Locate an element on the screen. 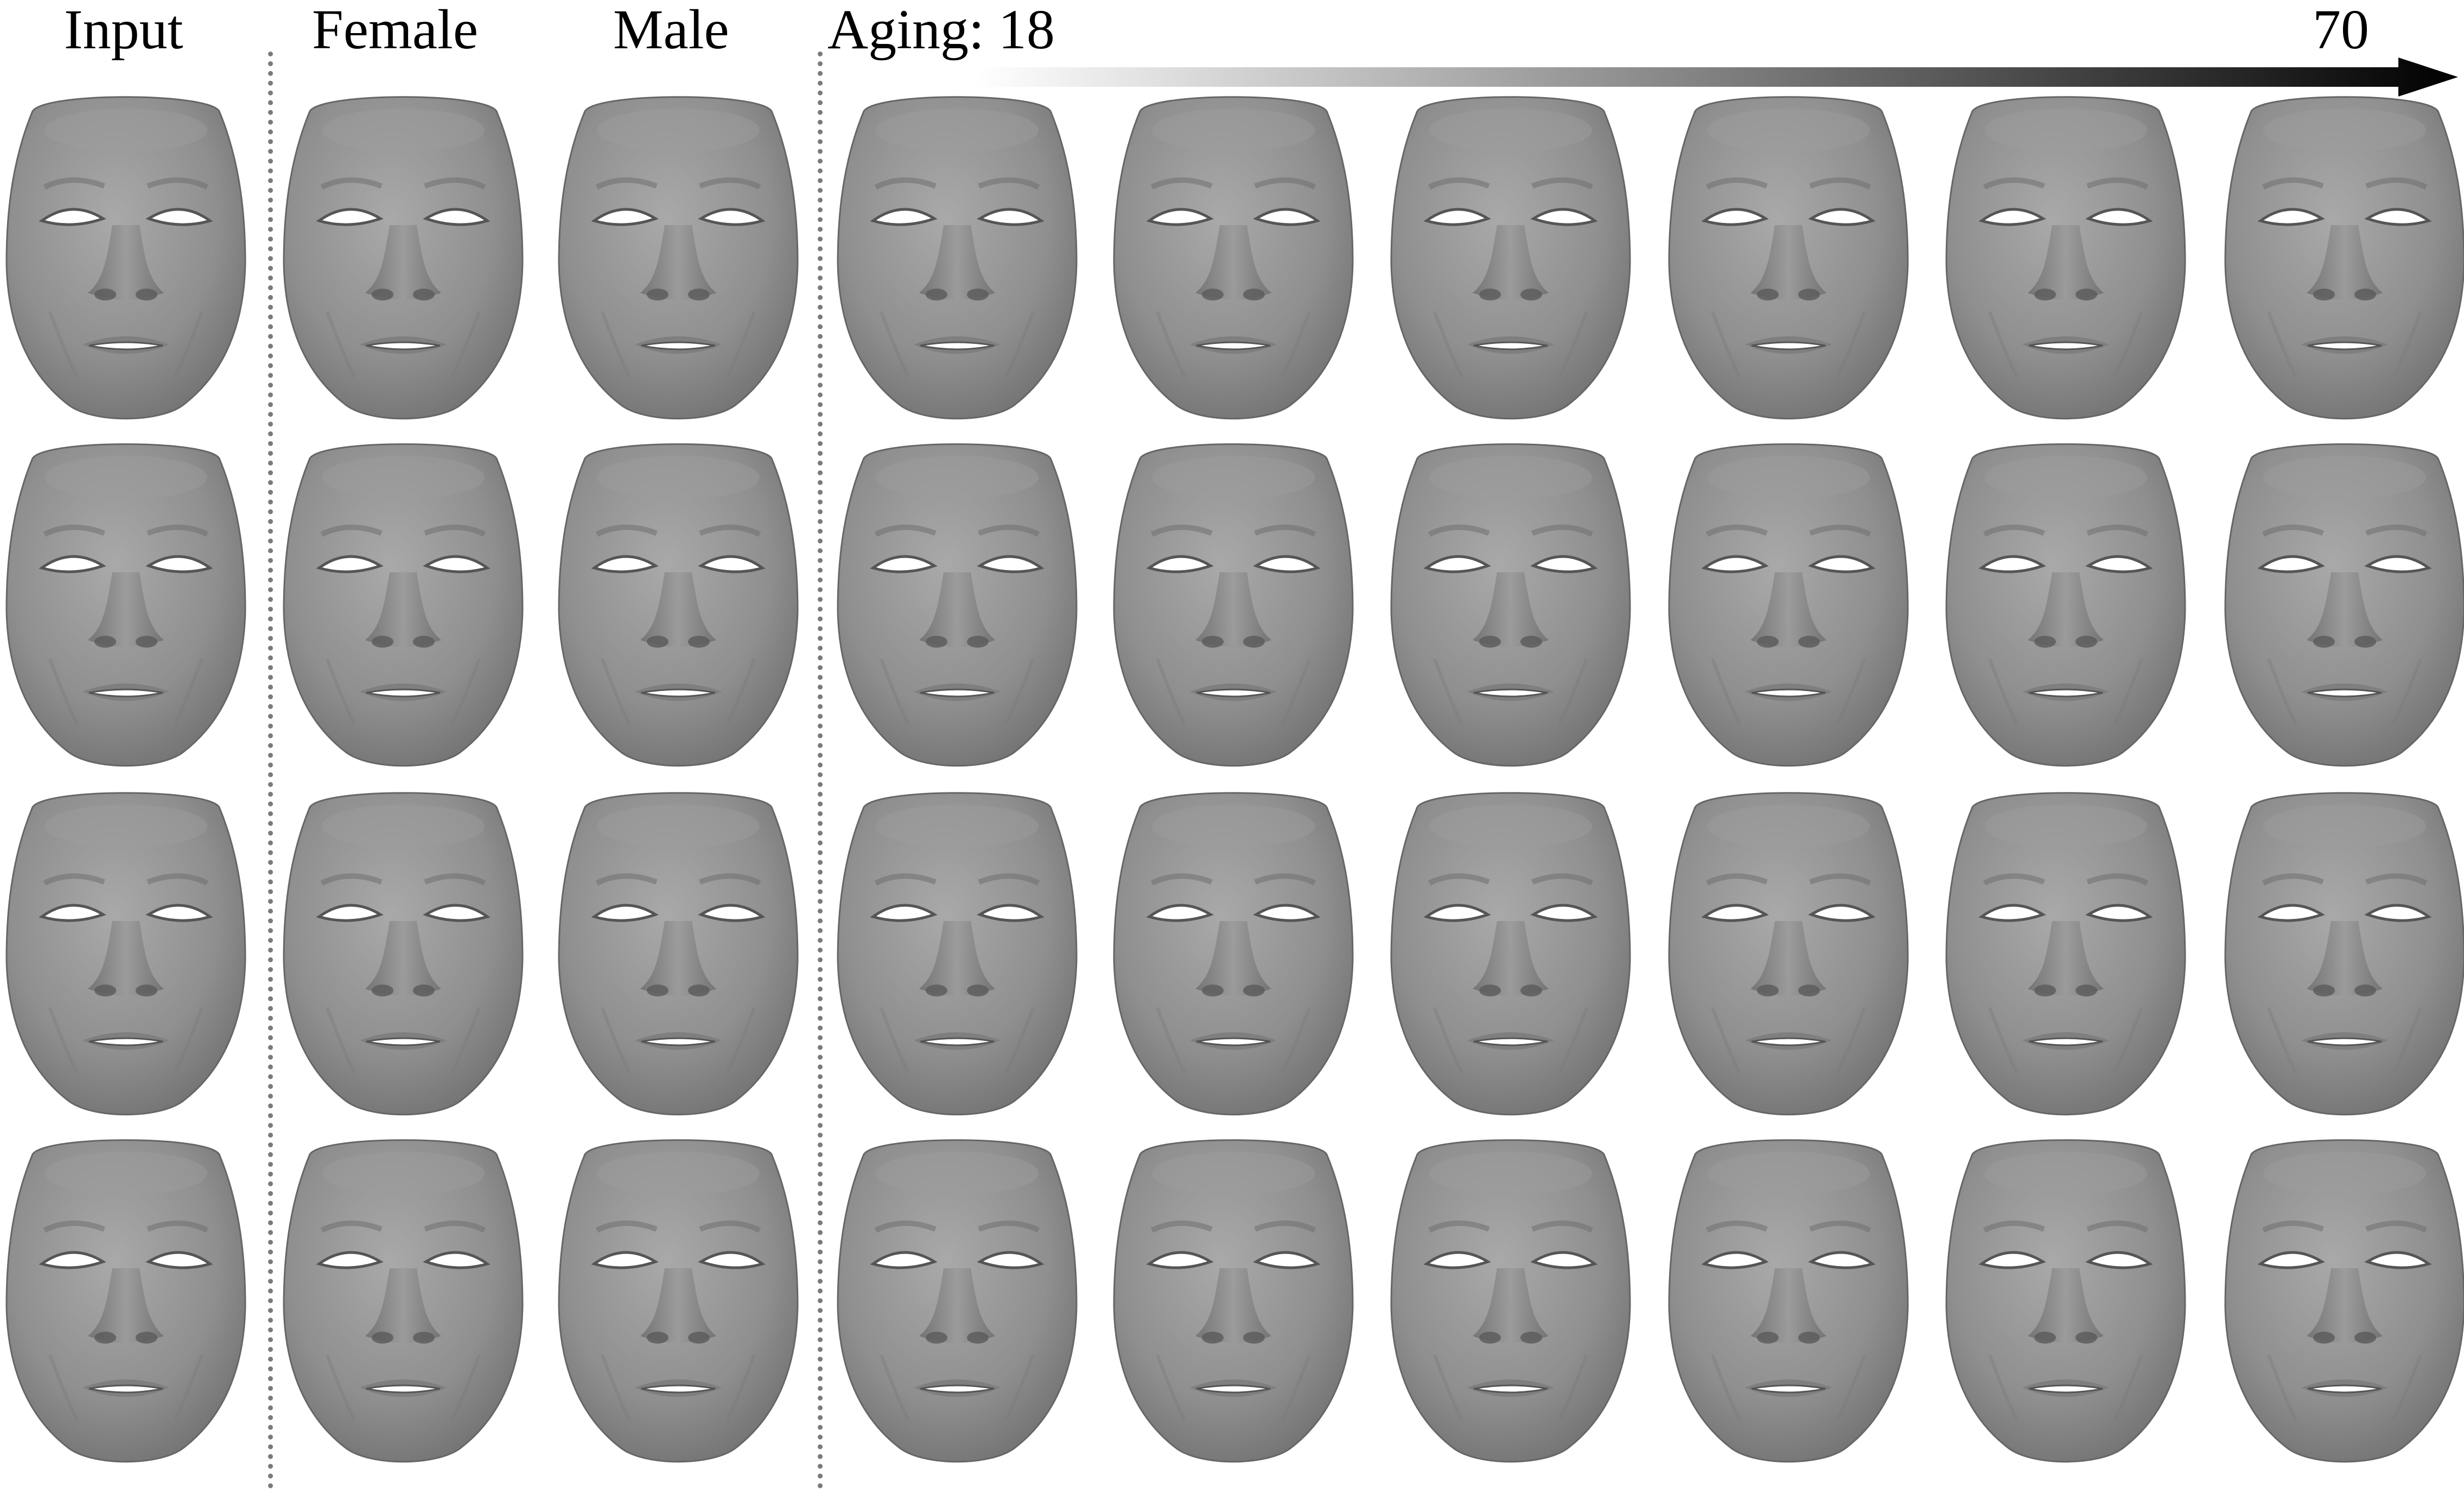 The width and height of the screenshot is (2464, 1489). column-header-aging-start: Aging: 18 is located at coordinates (941, 30).